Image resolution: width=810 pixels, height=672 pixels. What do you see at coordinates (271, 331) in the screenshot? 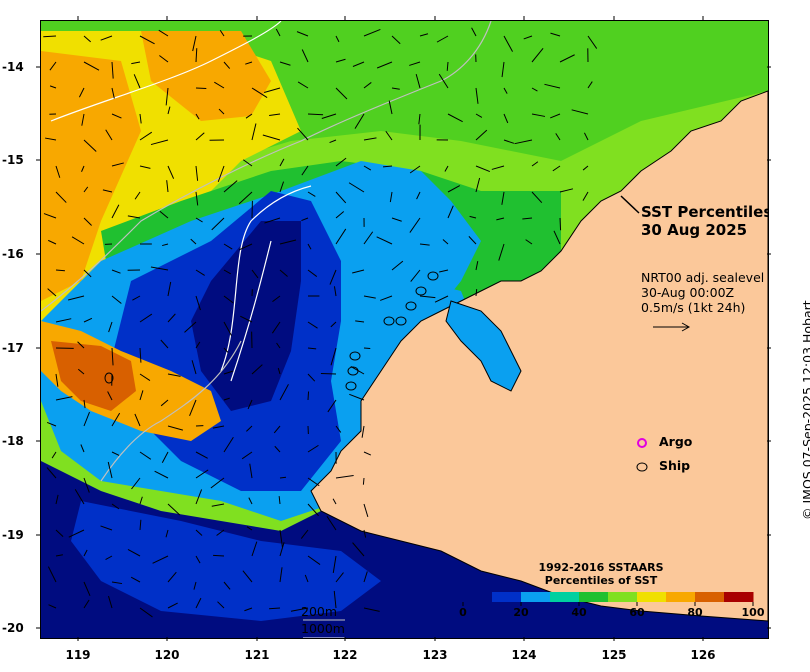
I see `ship-tracks` at bounding box center [271, 331].